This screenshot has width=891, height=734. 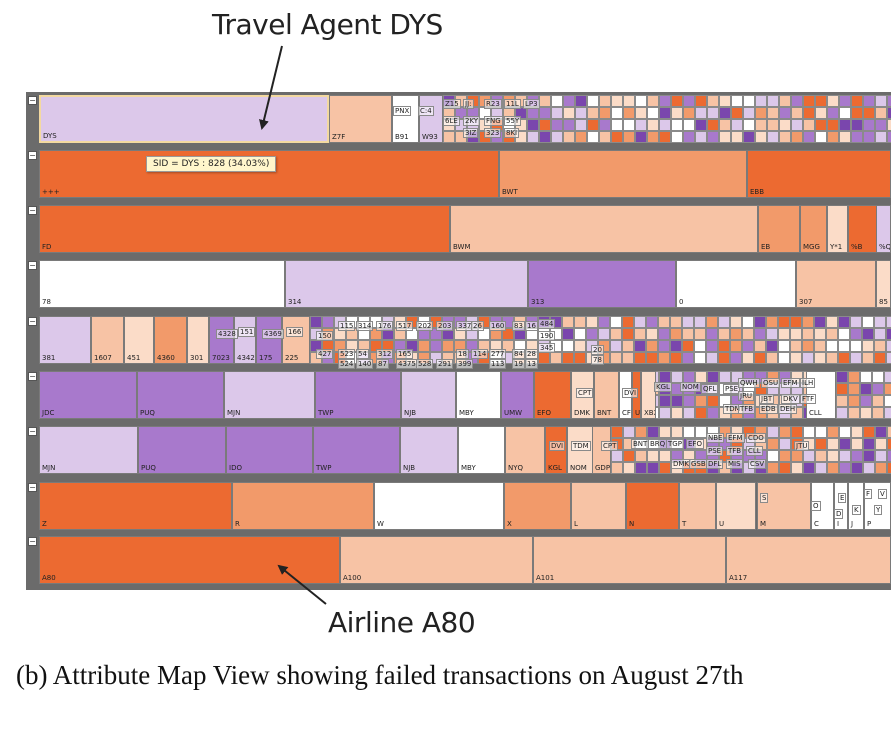 What do you see at coordinates (182, 450) in the screenshot?
I see `attribute-cell: PUQ` at bounding box center [182, 450].